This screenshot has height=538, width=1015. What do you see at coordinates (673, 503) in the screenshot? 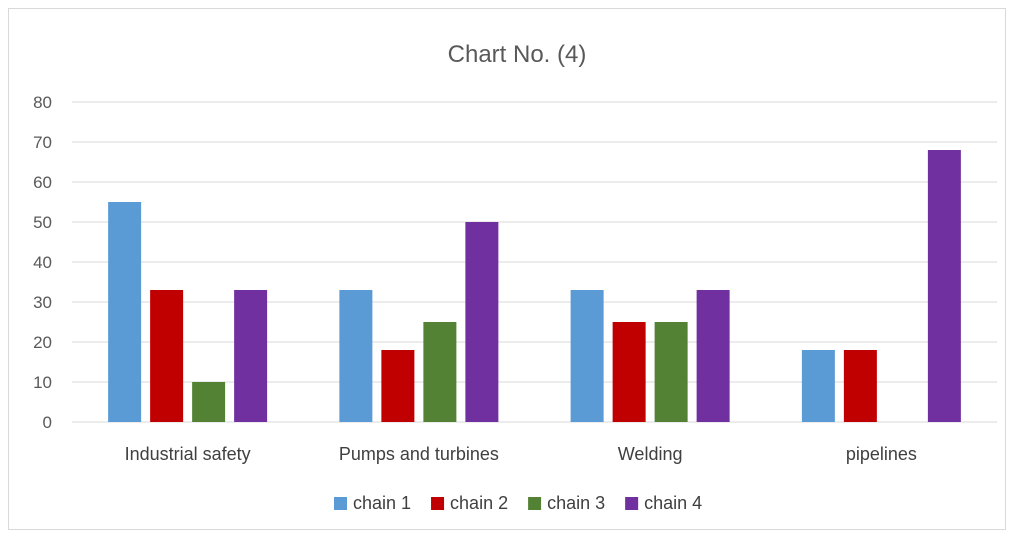
I see `legend-label: chain 4` at bounding box center [673, 503].